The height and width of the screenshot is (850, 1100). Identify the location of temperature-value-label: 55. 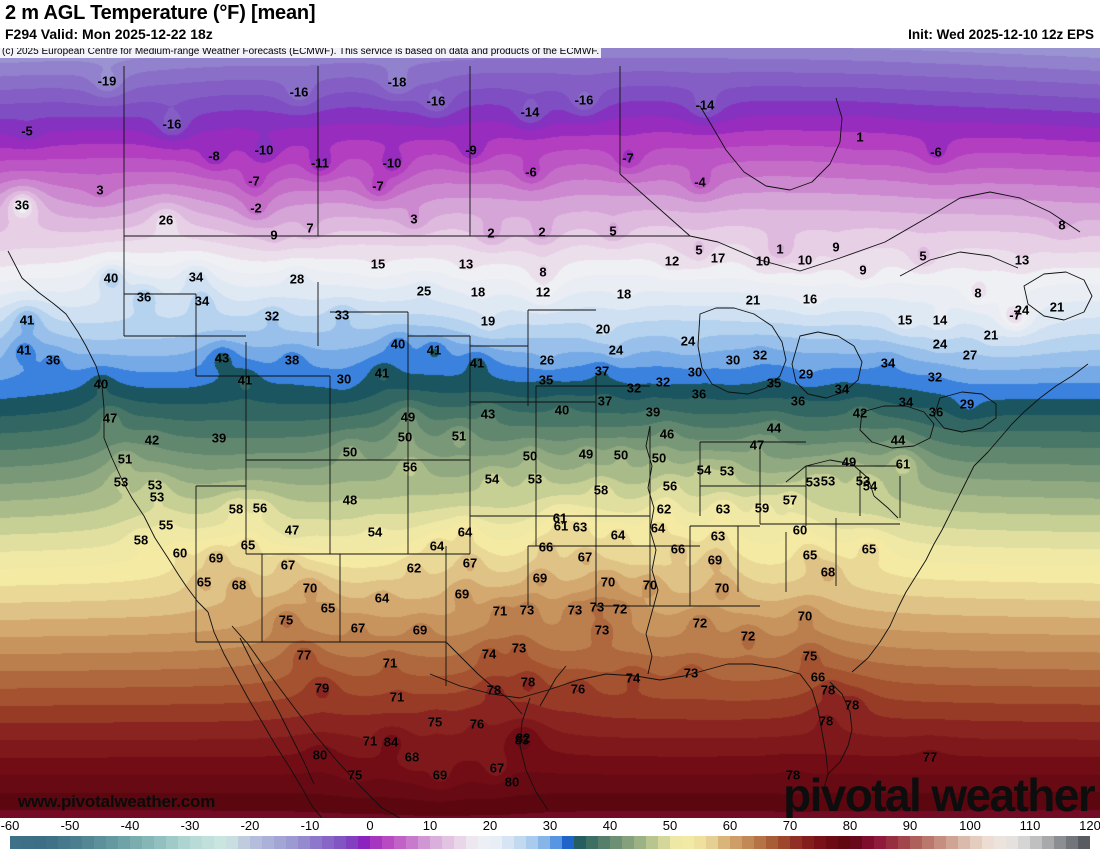
(166, 525).